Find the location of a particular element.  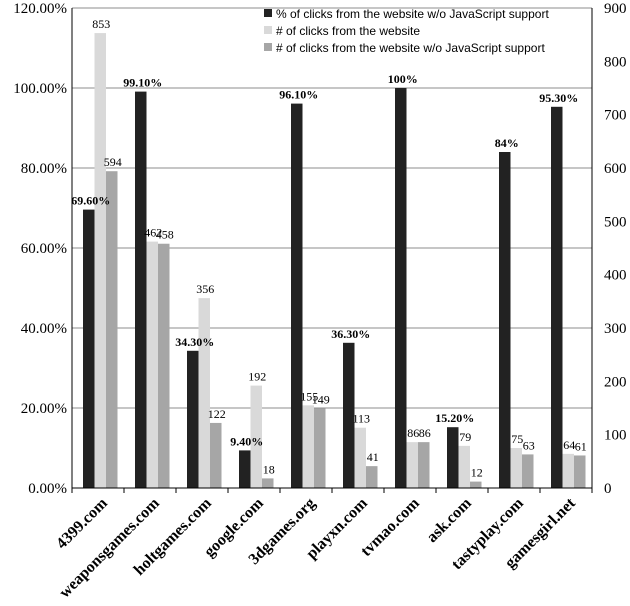

count-label: 12 is located at coordinates (477, 473).